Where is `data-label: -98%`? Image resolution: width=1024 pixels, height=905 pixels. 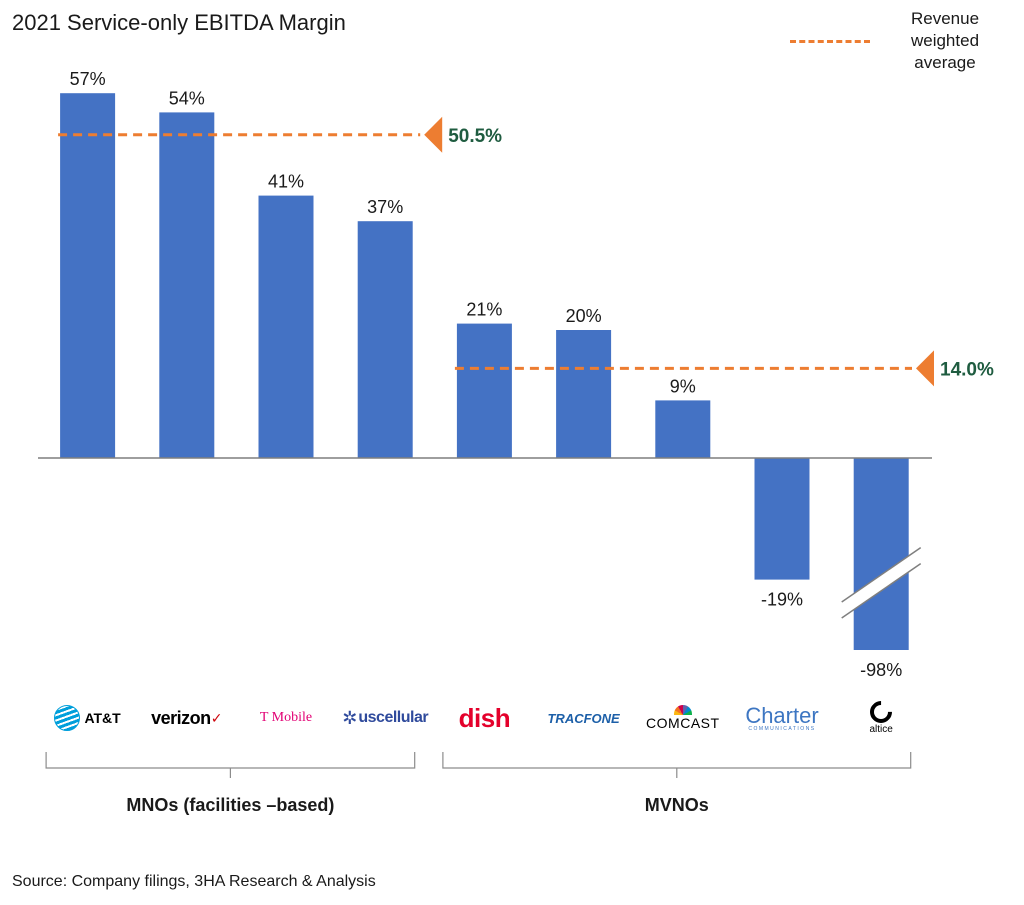
data-label: -98% is located at coordinates (881, 670).